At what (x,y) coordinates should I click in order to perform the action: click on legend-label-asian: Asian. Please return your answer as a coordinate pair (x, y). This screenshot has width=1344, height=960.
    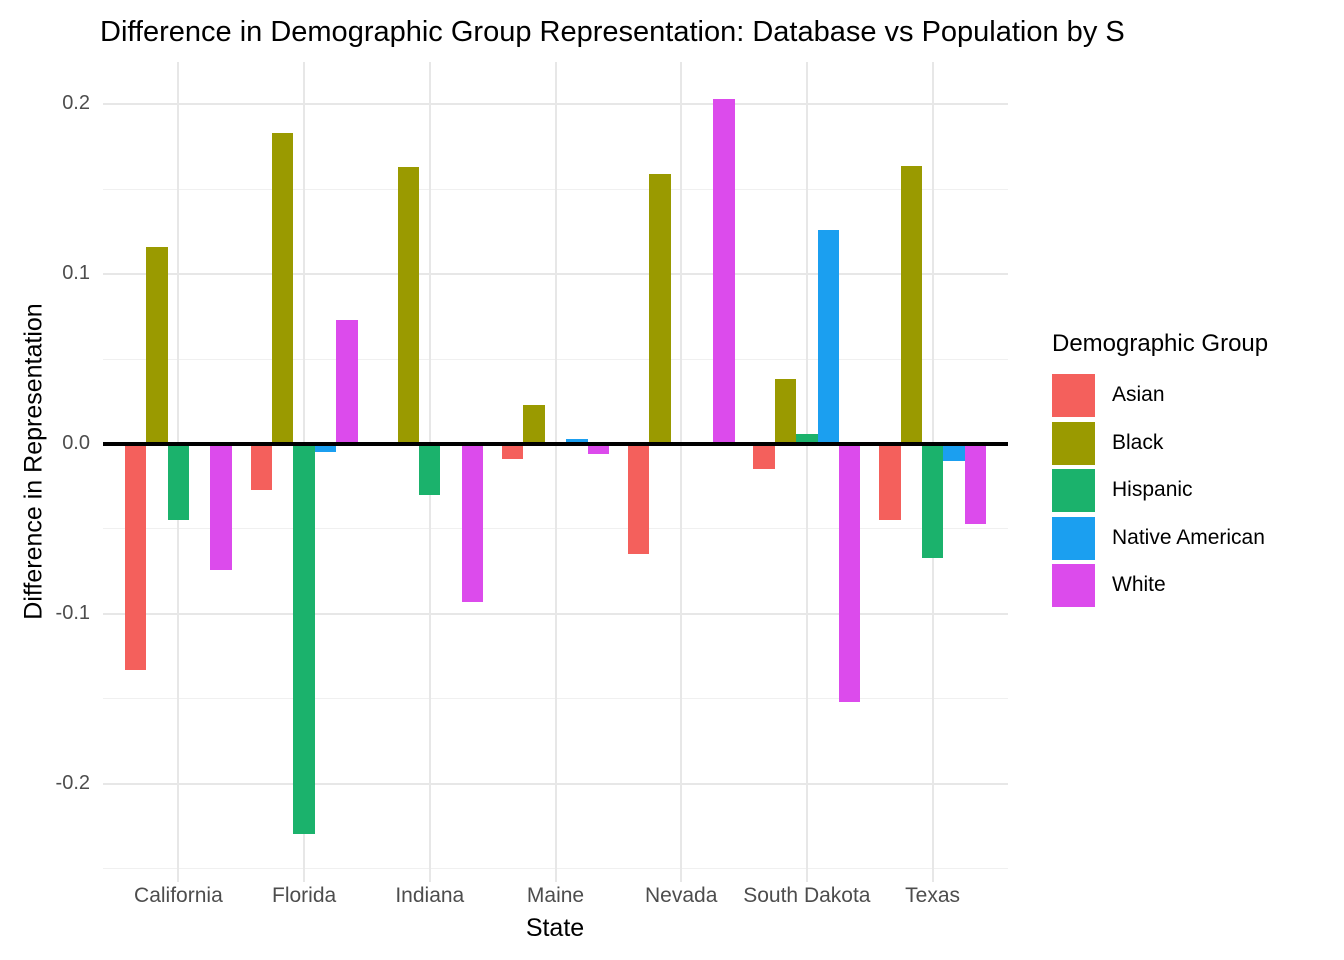
    Looking at the image, I should click on (1138, 394).